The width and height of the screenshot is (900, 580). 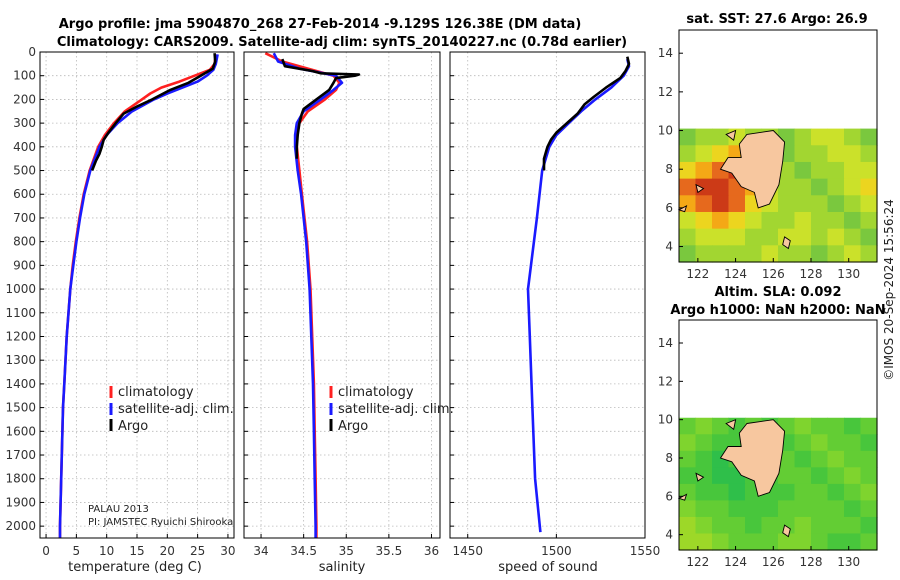 What do you see at coordinates (669, 458) in the screenshot?
I see `sla-lat-tick-label: 8` at bounding box center [669, 458].